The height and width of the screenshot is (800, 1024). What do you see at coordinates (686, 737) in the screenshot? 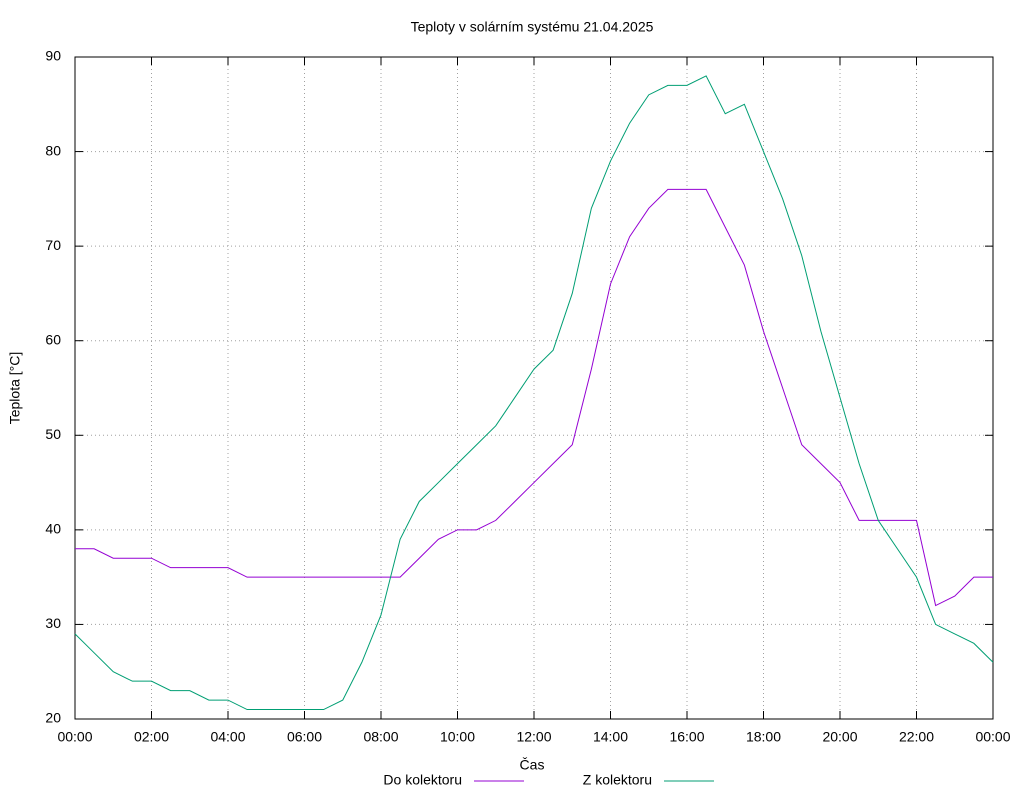
I see `x-tick-label: 16:00` at bounding box center [686, 737].